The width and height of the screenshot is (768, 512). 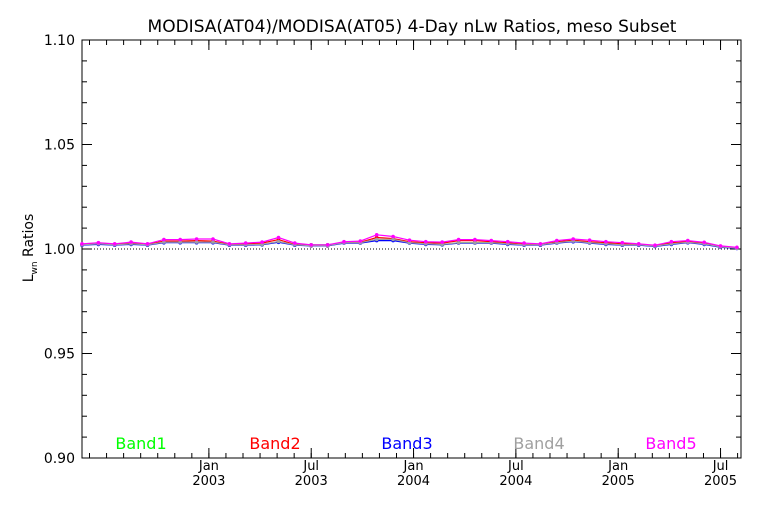 What do you see at coordinates (538, 443) in the screenshot?
I see `legend-entry-band4: Band4` at bounding box center [538, 443].